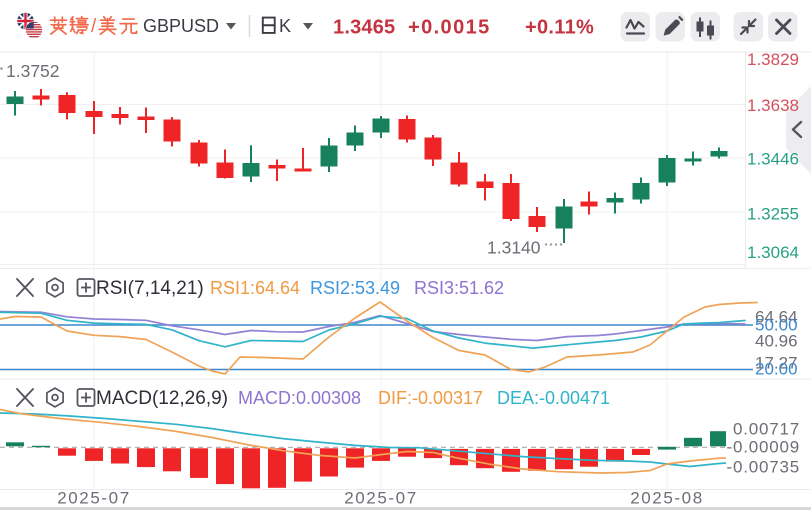 Image resolution: width=811 pixels, height=515 pixels. Describe the element at coordinates (667, 498) in the screenshot. I see `svg-text: 2025-08` at that location.